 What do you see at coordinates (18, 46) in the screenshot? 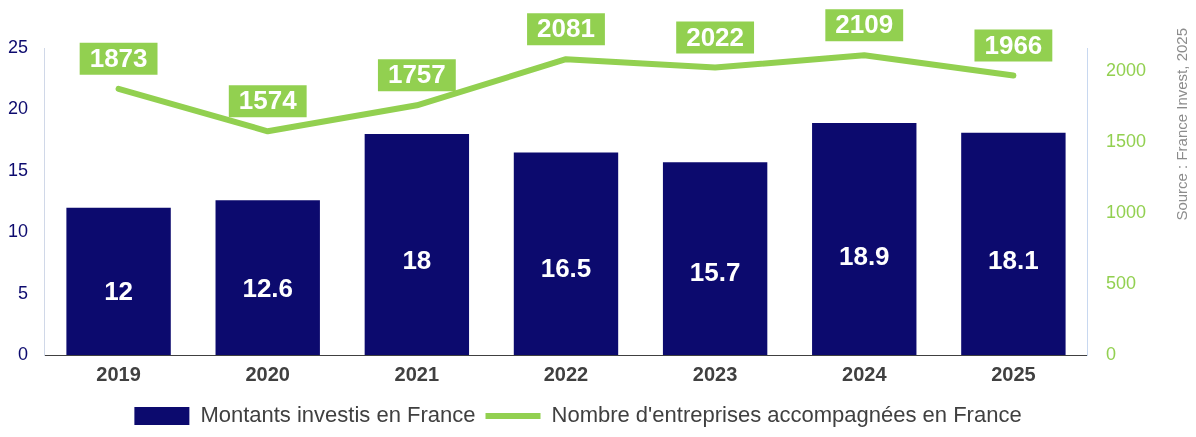
I see `y-tick-label: 25` at bounding box center [18, 46].